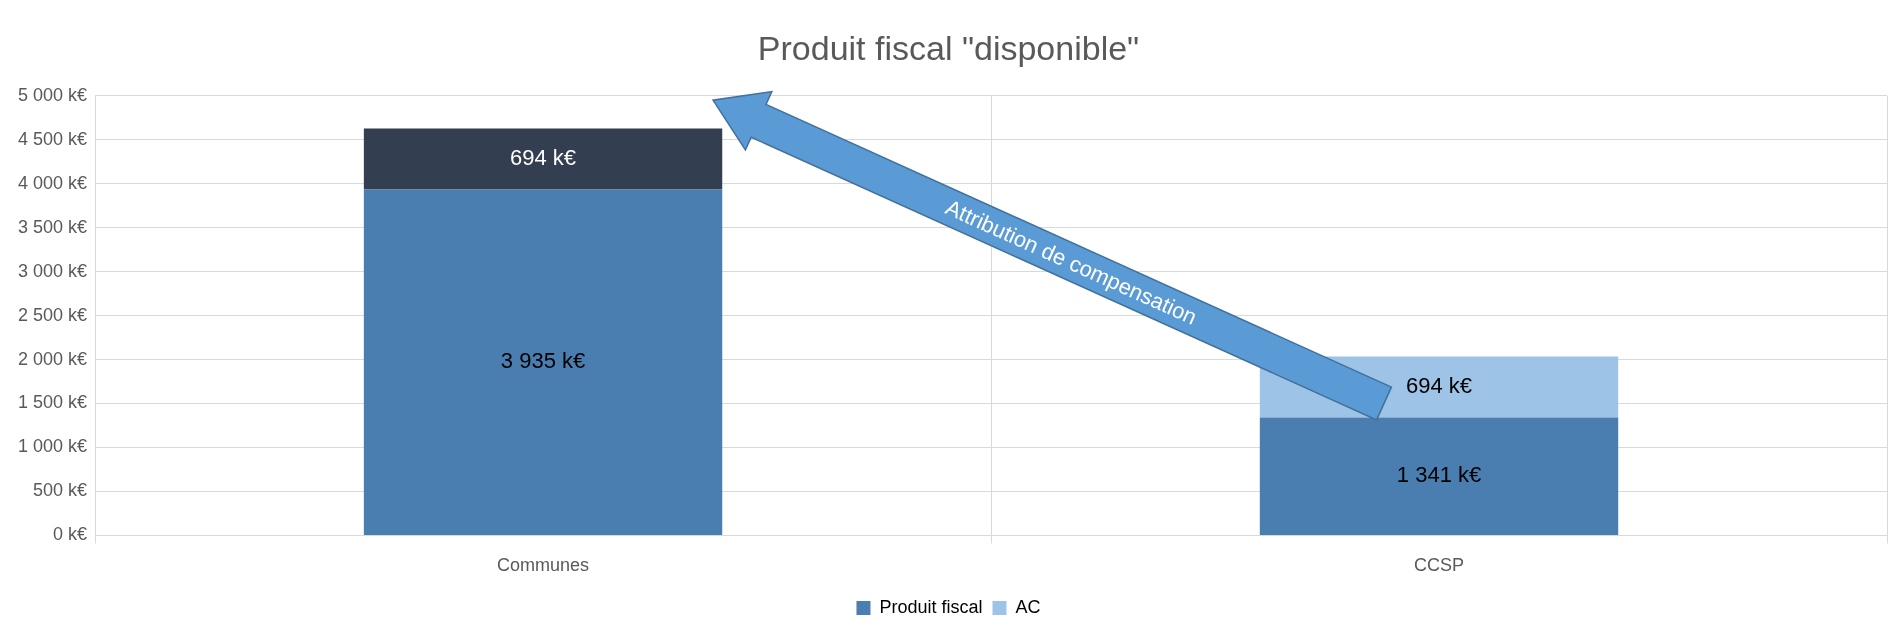 The height and width of the screenshot is (637, 1902). Describe the element at coordinates (948, 47) in the screenshot. I see `chart-title: Produit fiscal "disponible"` at that location.